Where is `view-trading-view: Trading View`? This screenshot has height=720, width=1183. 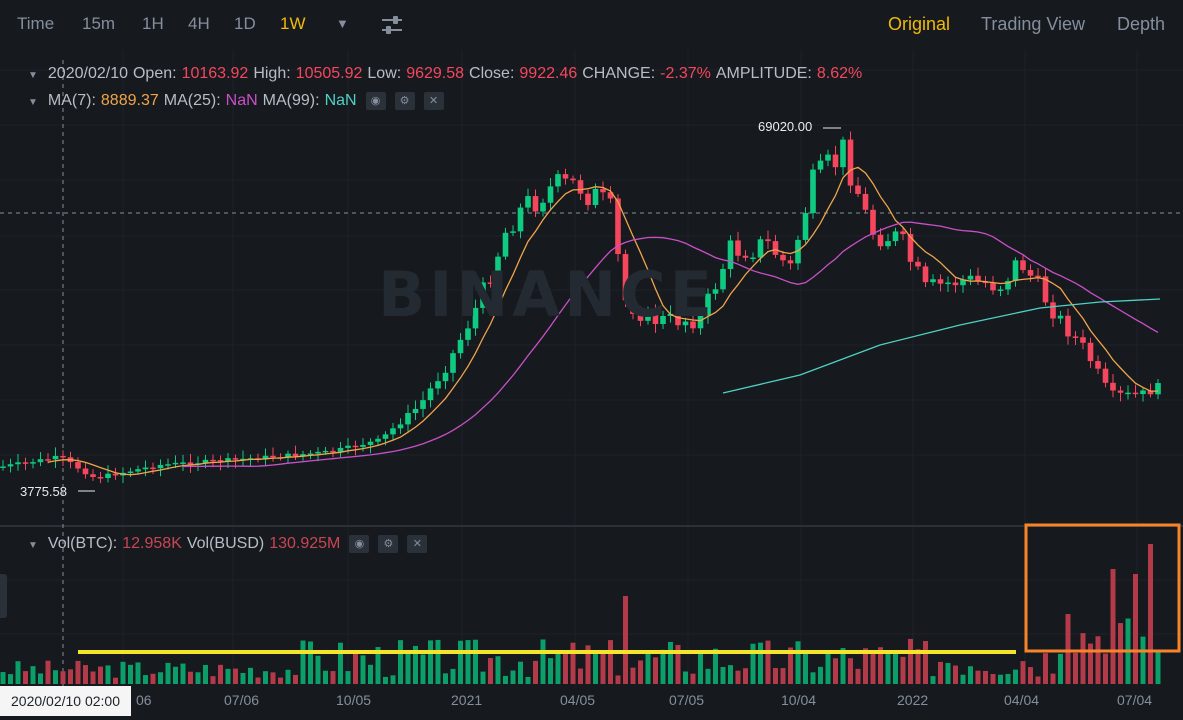
view-trading-view: Trading View is located at coordinates (1033, 24).